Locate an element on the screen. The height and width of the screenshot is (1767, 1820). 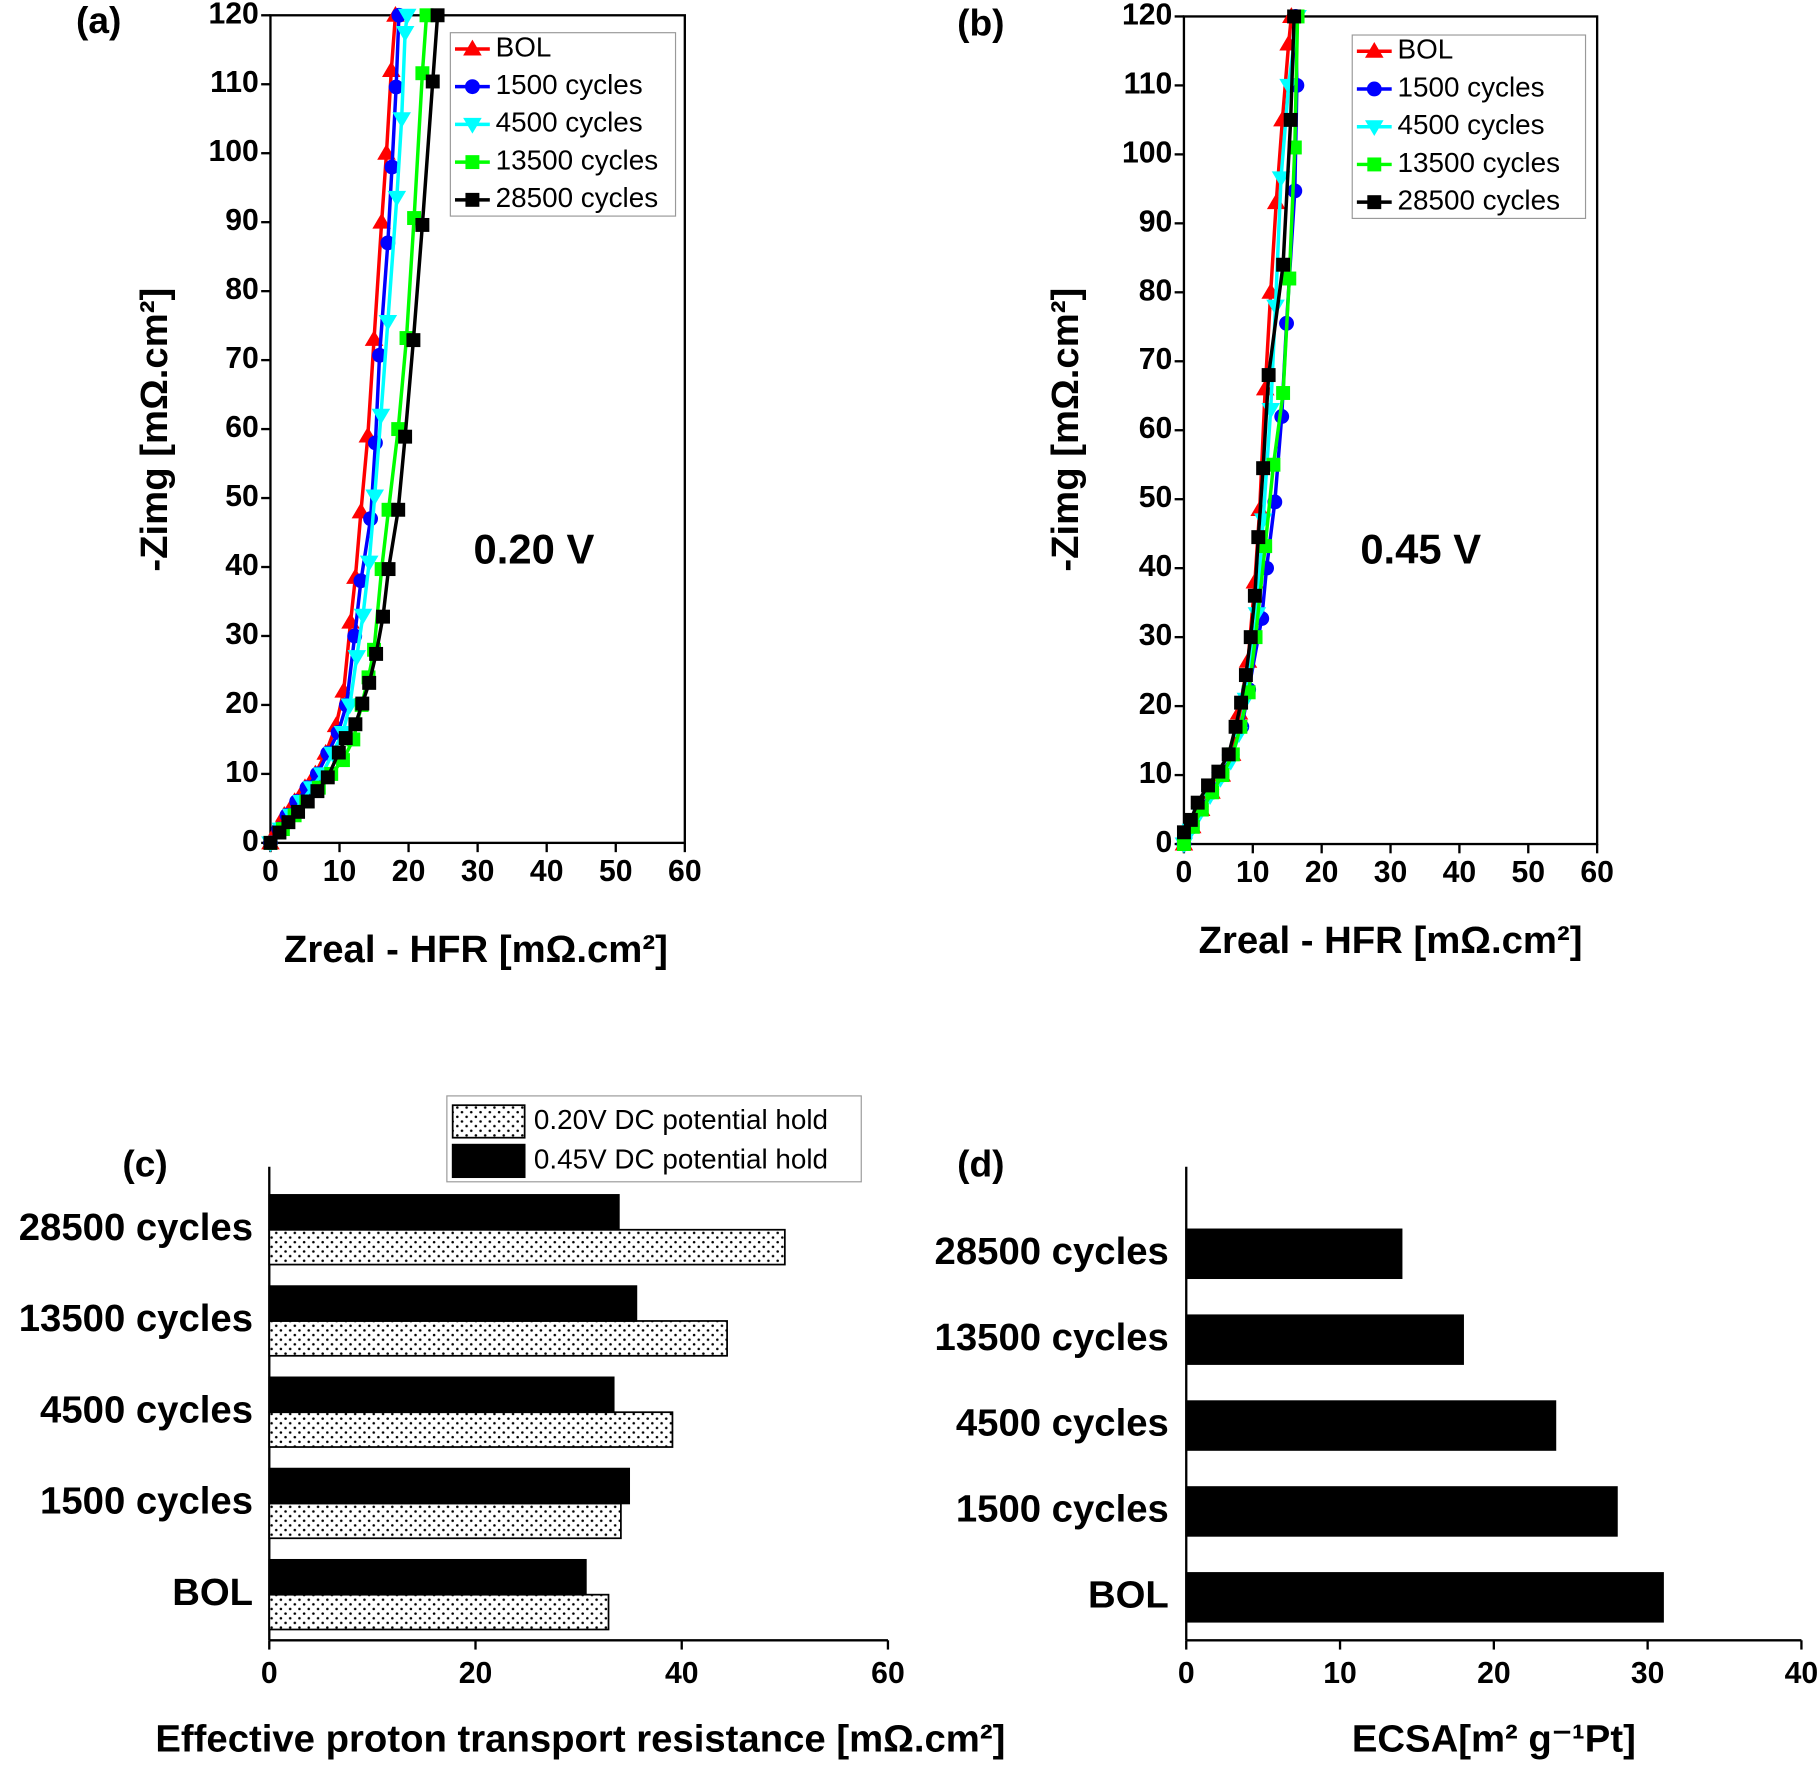
category-label: 4500 cycles is located at coordinates (1062, 1423).